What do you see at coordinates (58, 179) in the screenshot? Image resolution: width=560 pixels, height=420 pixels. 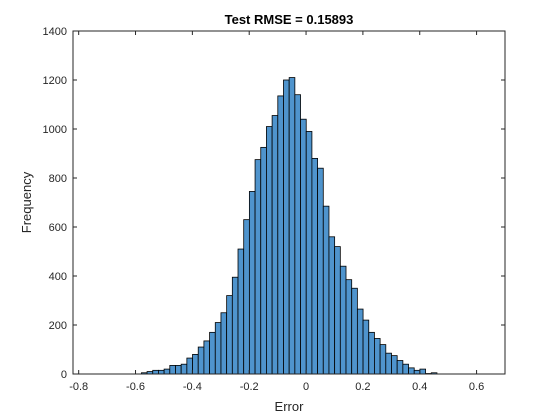 I see `y-tick-label: 800` at bounding box center [58, 179].